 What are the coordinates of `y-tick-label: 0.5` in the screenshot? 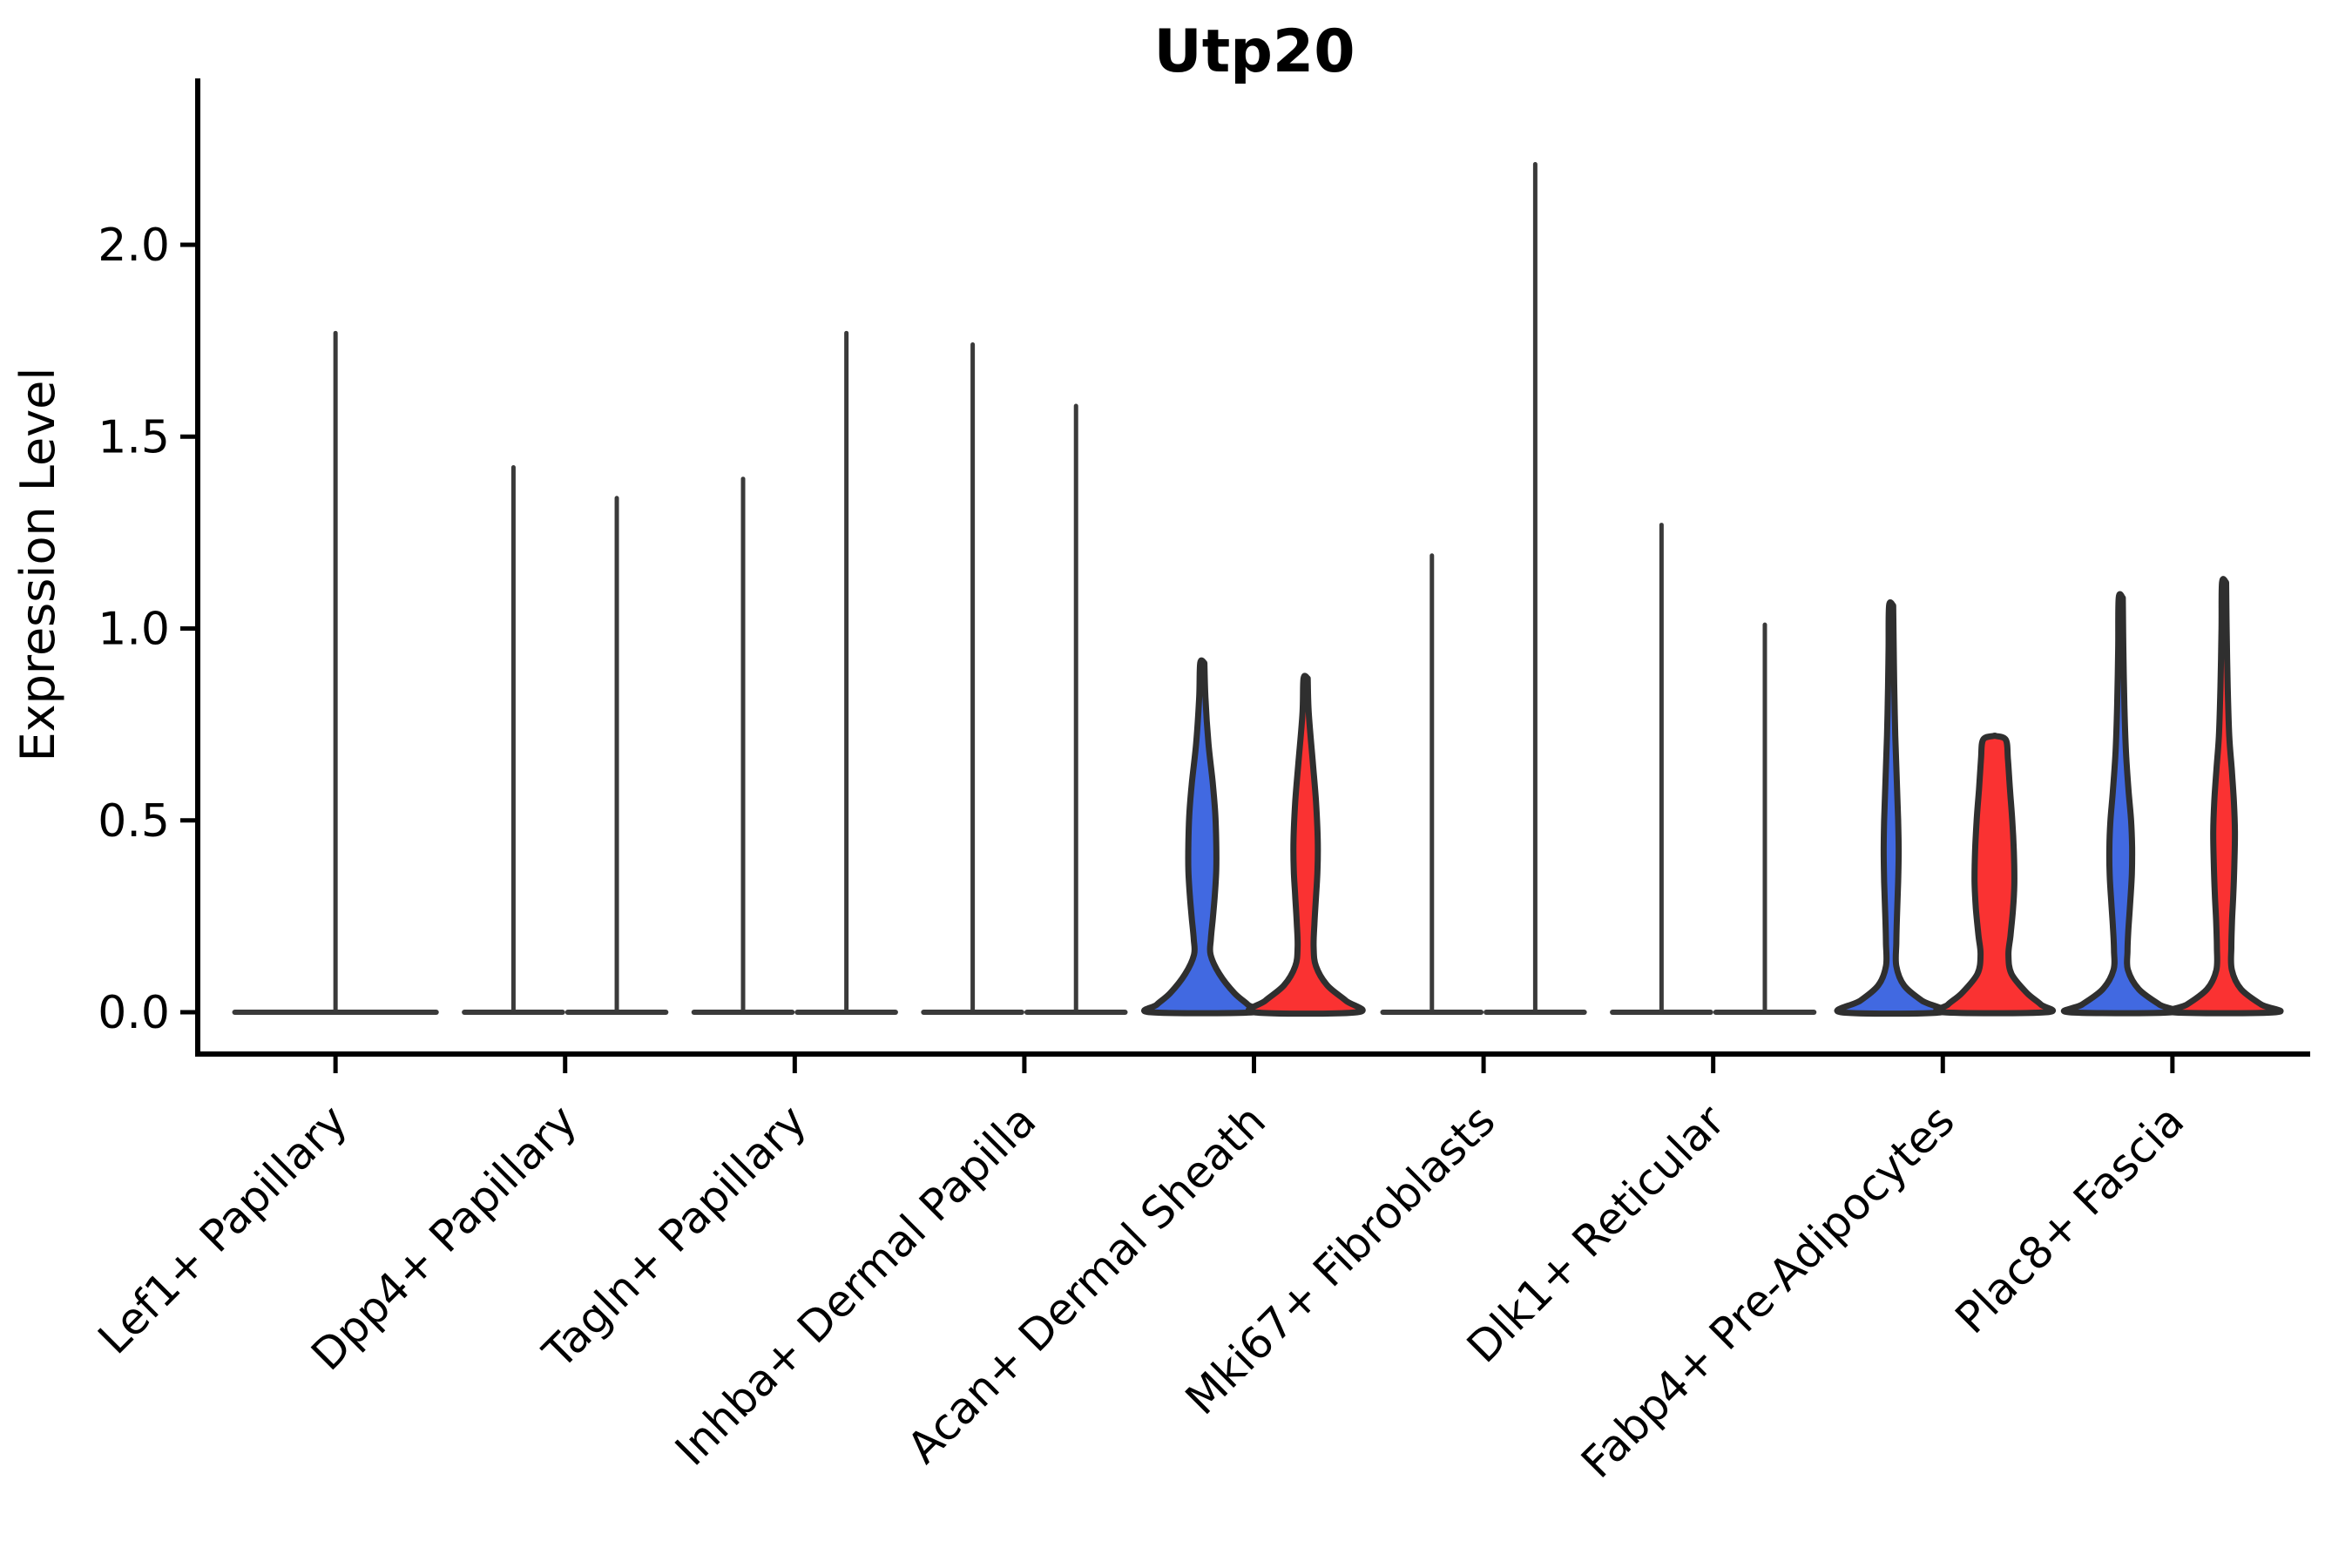 It's located at (134, 821).